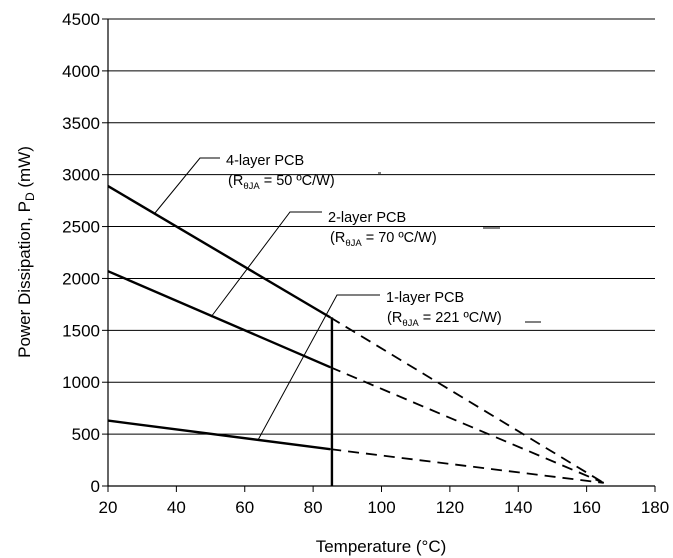 The image size is (673, 558). Describe the element at coordinates (81, 123) in the screenshot. I see `y-tick-label-3500: 3500` at that location.